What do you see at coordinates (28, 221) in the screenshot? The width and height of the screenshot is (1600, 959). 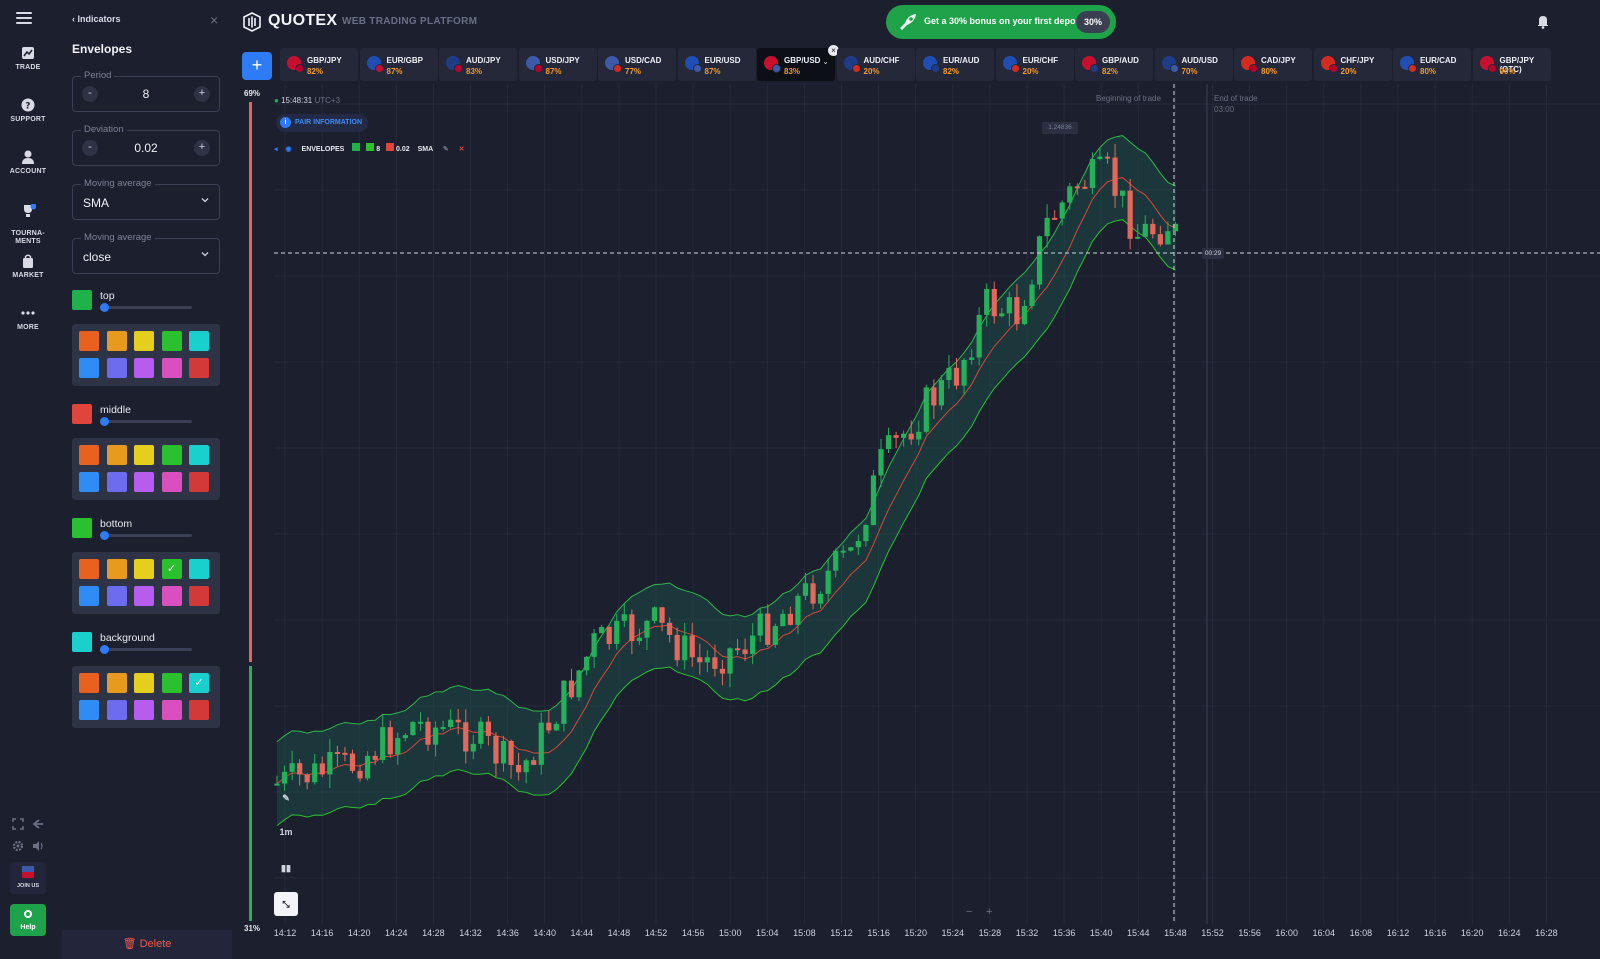 I see `nav-tournaments: TOURNA- MENTS` at bounding box center [28, 221].